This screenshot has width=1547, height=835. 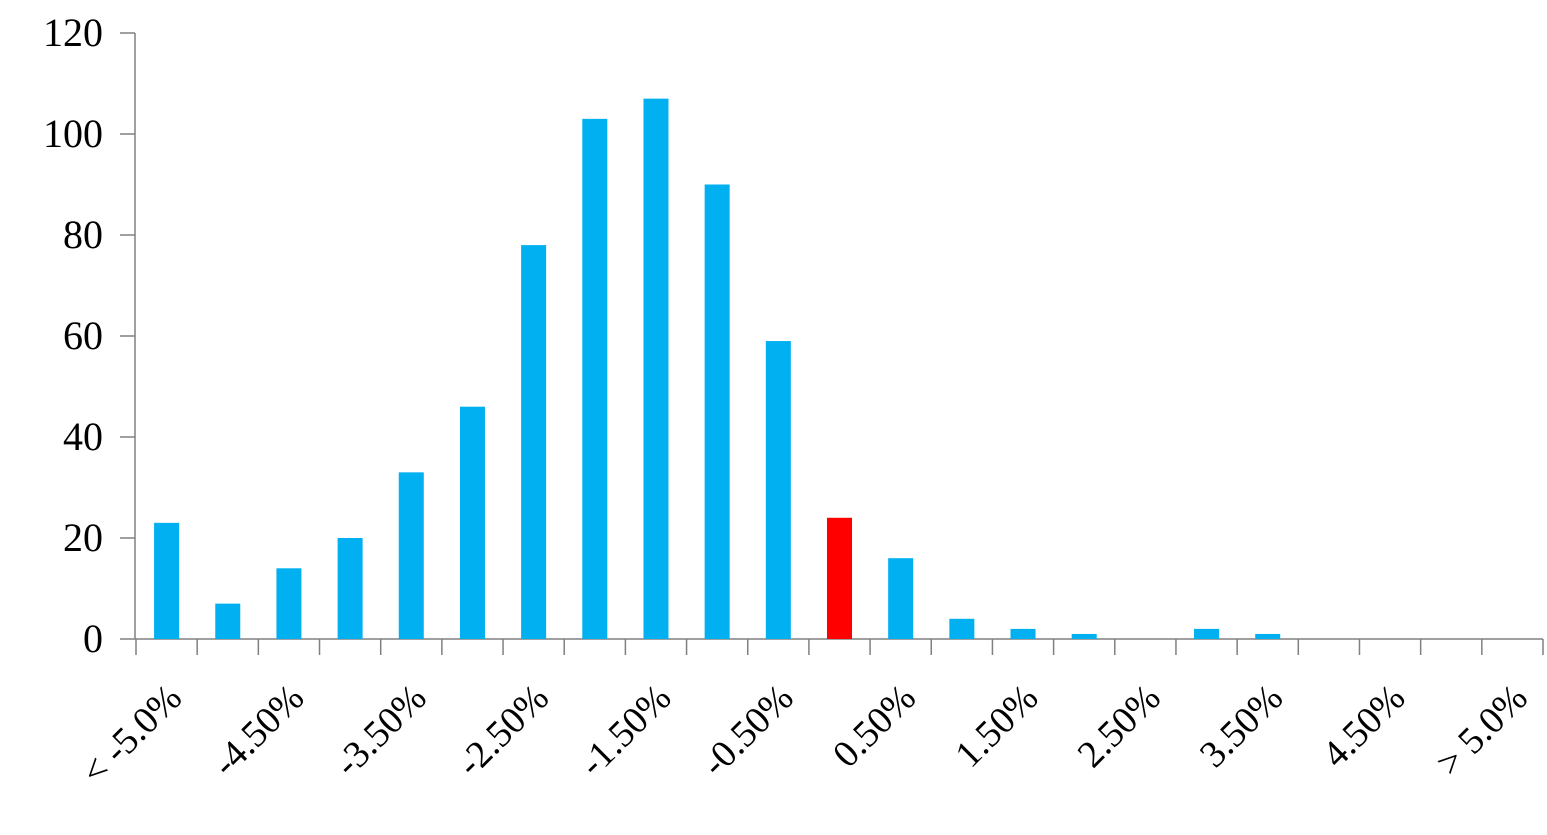 I want to click on y-tick-label: 100, so click(x=73, y=133).